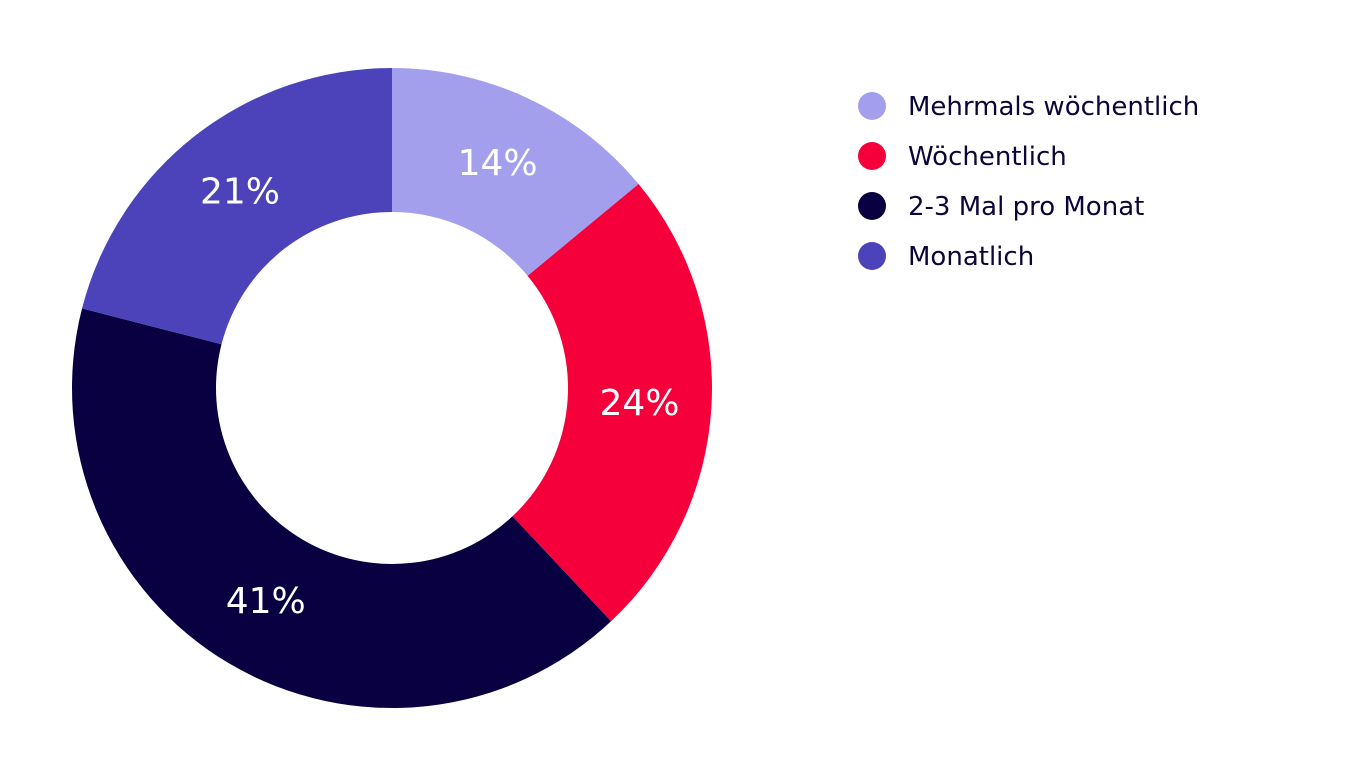  I want to click on legend-item: Wöchentlich, so click(962, 157).